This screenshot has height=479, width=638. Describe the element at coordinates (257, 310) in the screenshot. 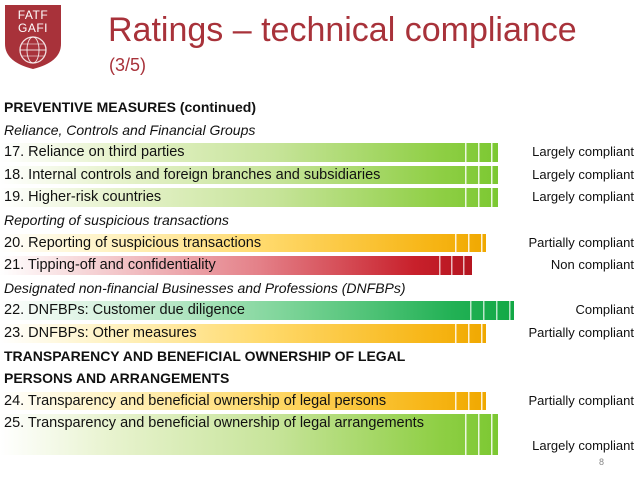

I see `rating-bar-compliant` at that location.